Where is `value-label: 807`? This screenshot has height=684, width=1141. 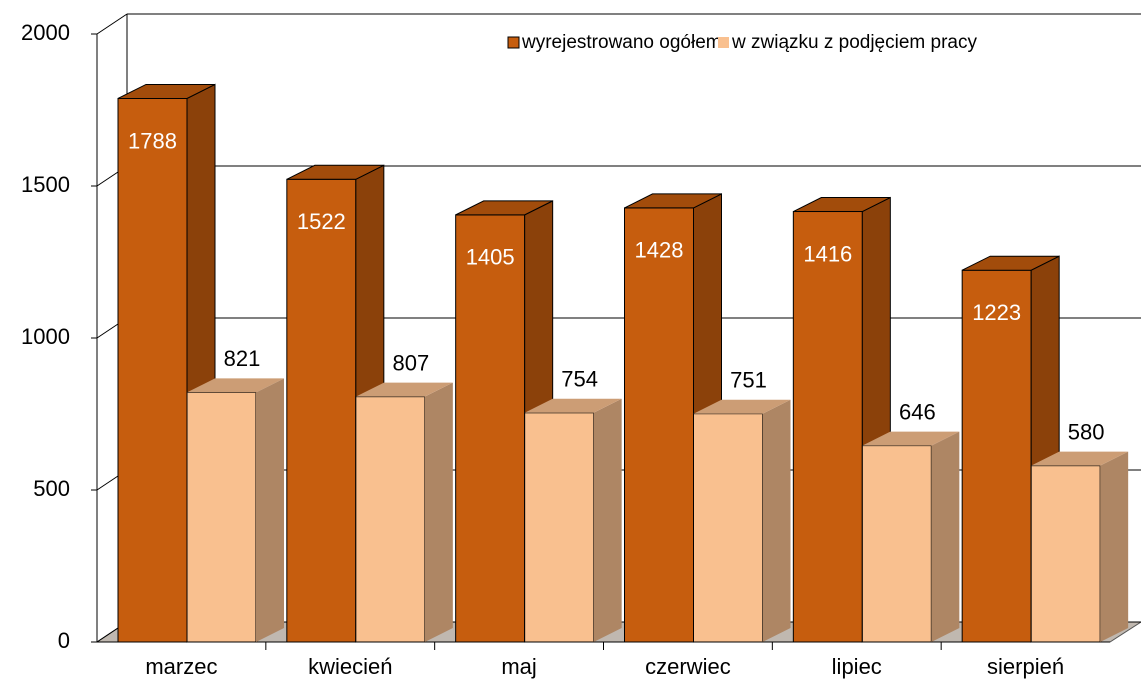
value-label: 807 is located at coordinates (410, 362).